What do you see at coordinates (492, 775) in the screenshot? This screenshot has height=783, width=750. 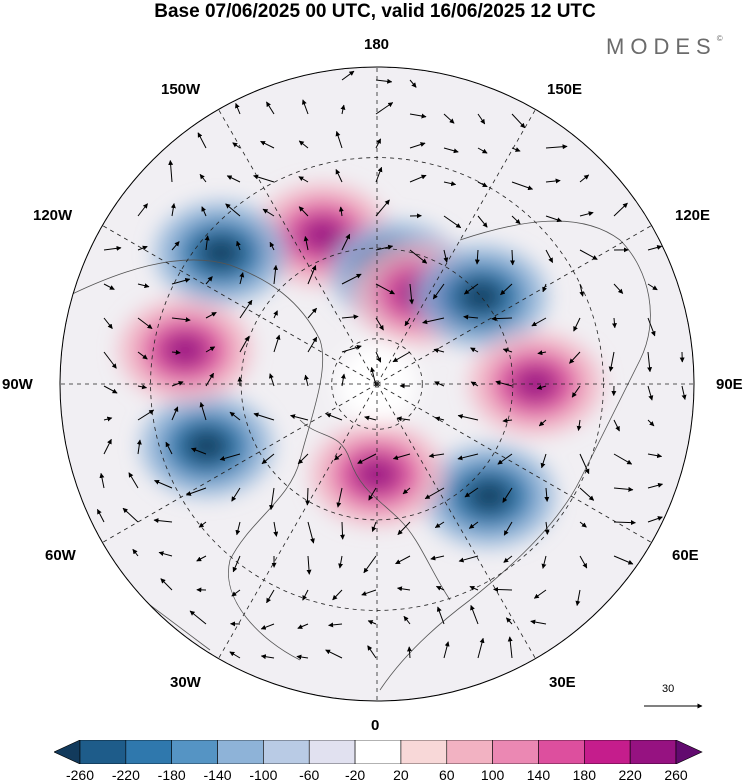 I see `colorbar-tick-label: 100` at bounding box center [492, 775].